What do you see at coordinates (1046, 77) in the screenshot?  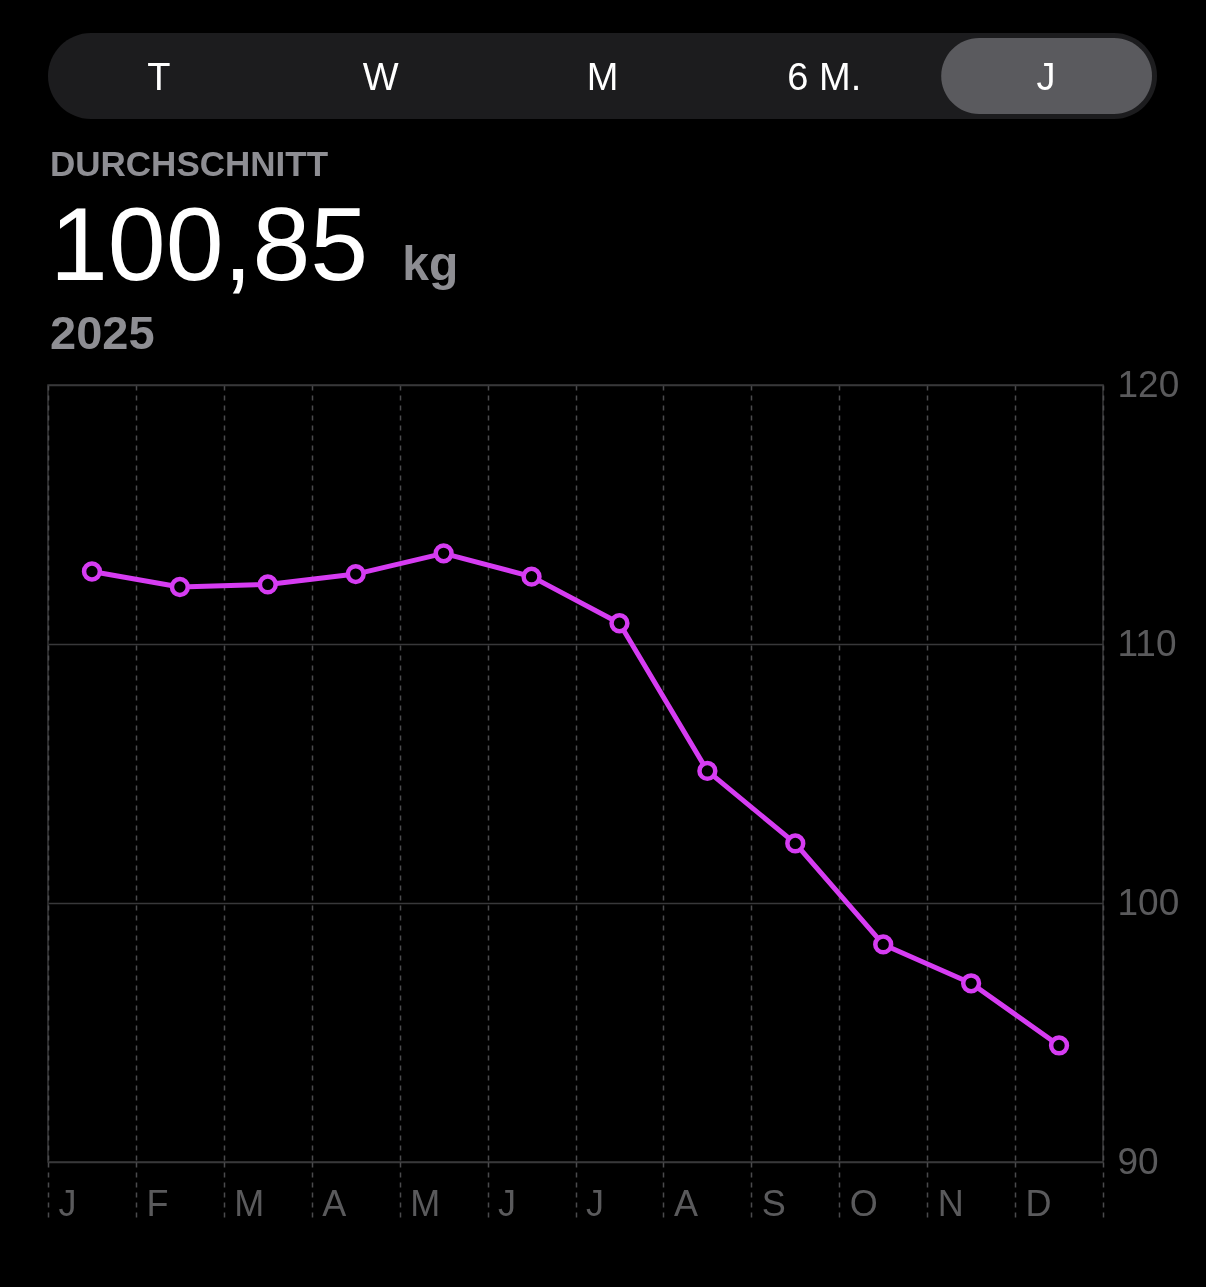 I see `text: J` at bounding box center [1046, 77].